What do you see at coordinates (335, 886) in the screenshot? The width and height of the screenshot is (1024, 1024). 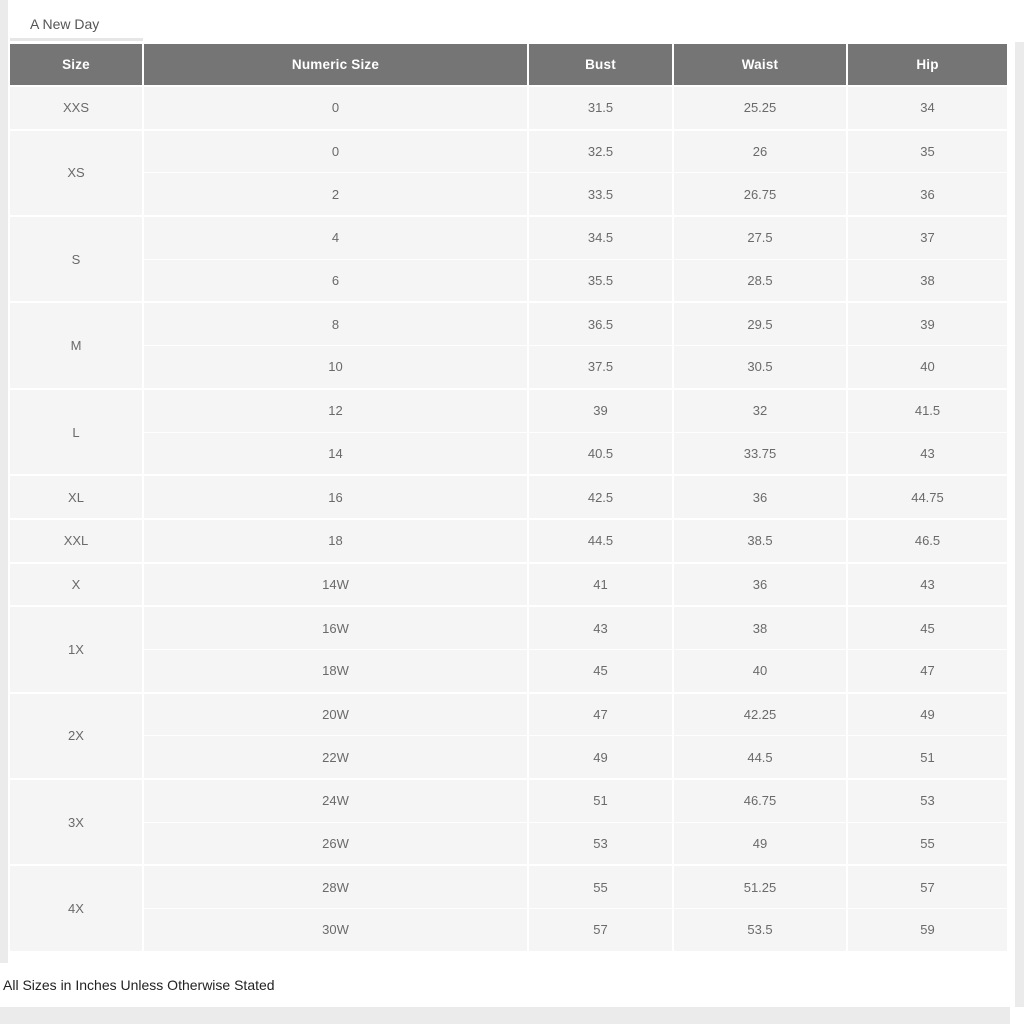 I see `numeric-size-cell: 28W` at bounding box center [335, 886].